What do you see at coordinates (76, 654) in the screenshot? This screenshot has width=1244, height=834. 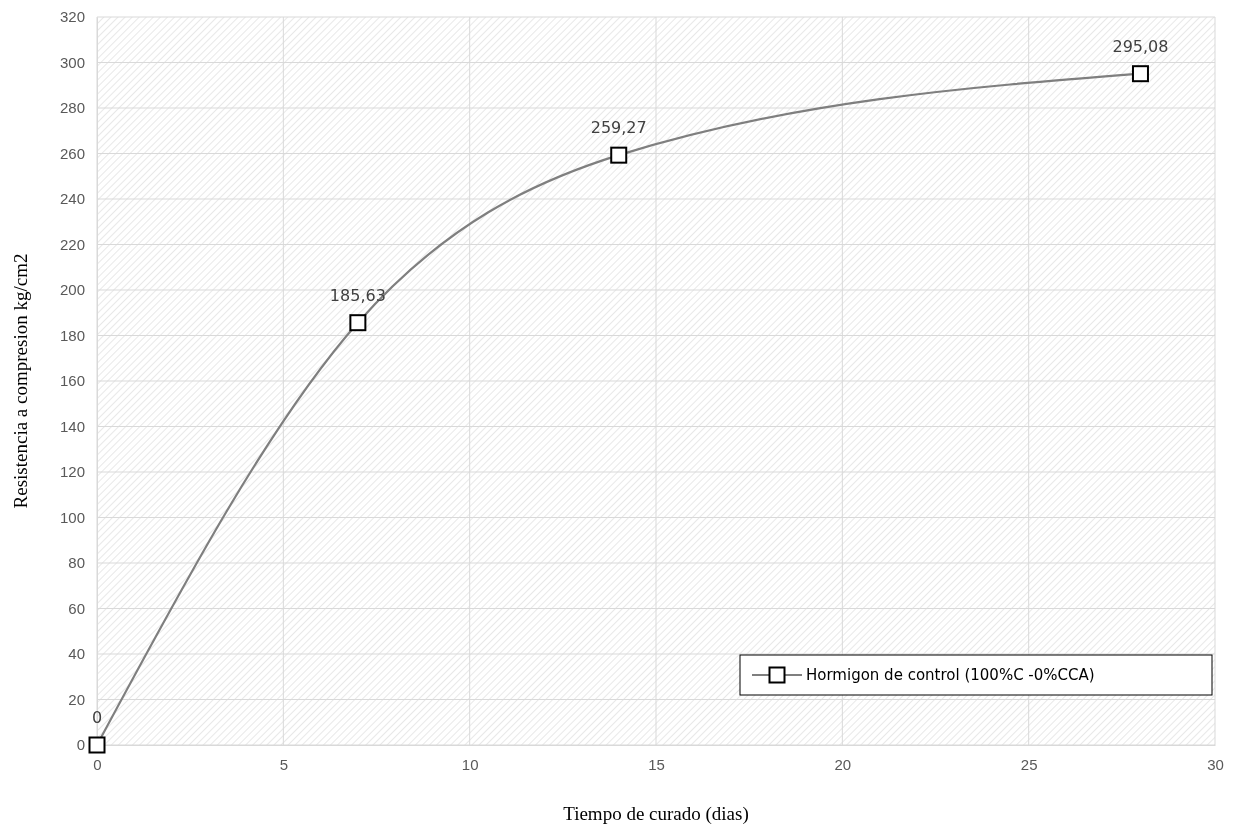 I see `y-tick-label: 40` at bounding box center [76, 654].